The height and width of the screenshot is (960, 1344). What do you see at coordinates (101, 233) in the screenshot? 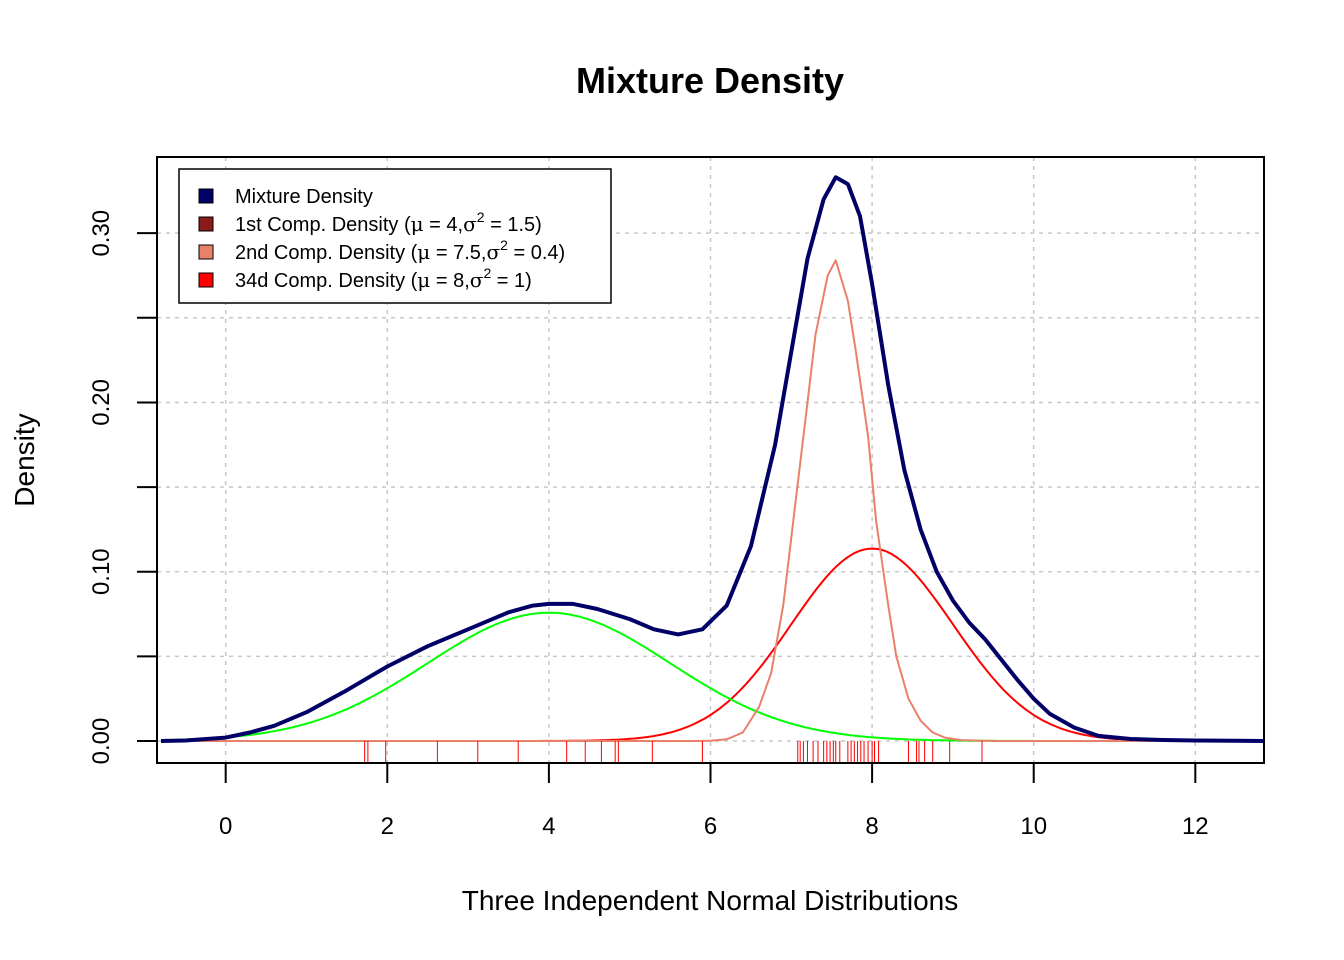
I see `y-tick-label-6: 0.30` at bounding box center [101, 233].